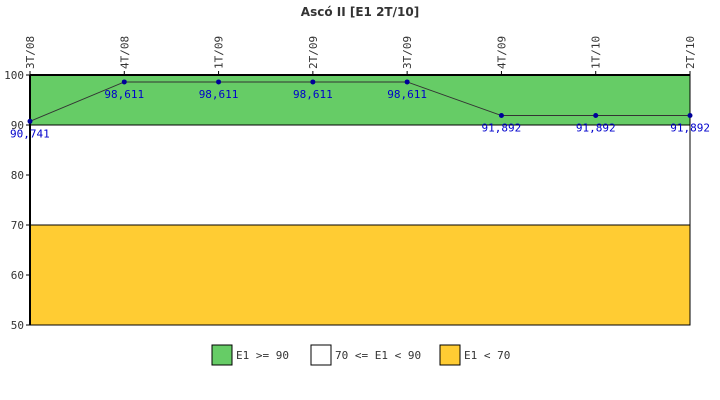 This screenshot has height=400, width=720. I want to click on chart-title: Ascó II [E1 2T/10], so click(360, 12).